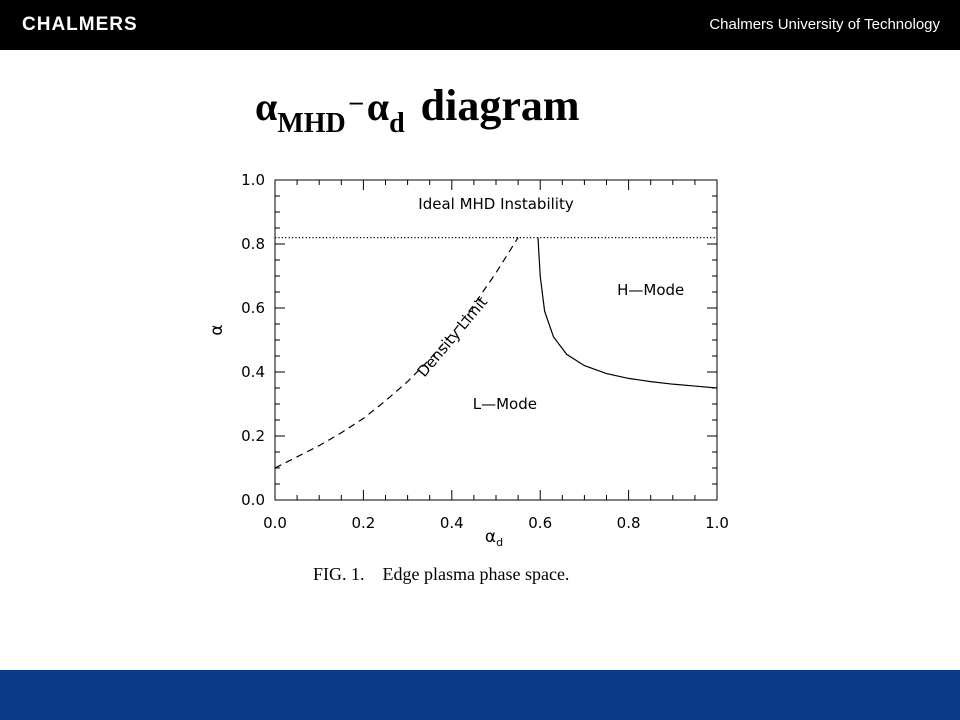 This screenshot has height=720, width=960. What do you see at coordinates (253, 500) in the screenshot?
I see `y-tick-label: 0.0` at bounding box center [253, 500].